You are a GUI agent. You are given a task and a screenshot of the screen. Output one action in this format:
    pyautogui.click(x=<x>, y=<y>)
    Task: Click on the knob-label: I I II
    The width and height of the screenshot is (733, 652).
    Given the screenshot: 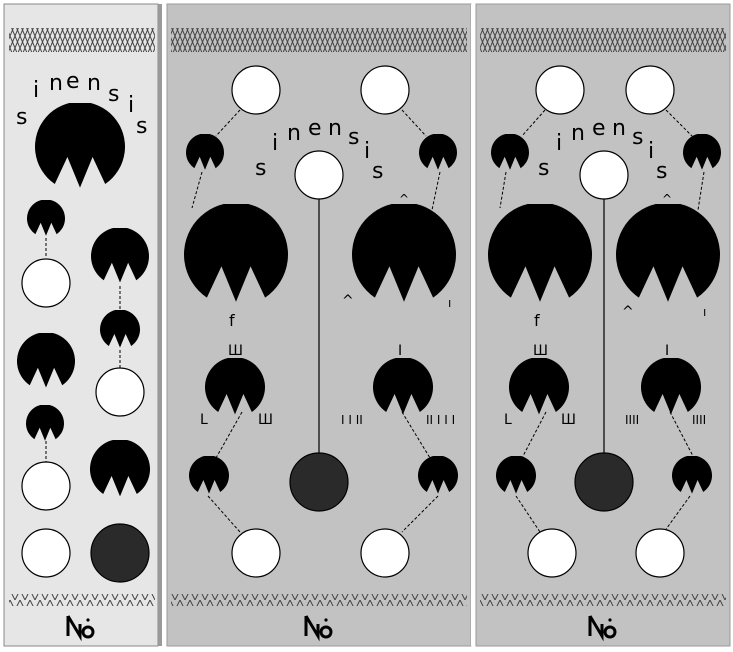 What is the action you would take?
    pyautogui.click(x=352, y=420)
    